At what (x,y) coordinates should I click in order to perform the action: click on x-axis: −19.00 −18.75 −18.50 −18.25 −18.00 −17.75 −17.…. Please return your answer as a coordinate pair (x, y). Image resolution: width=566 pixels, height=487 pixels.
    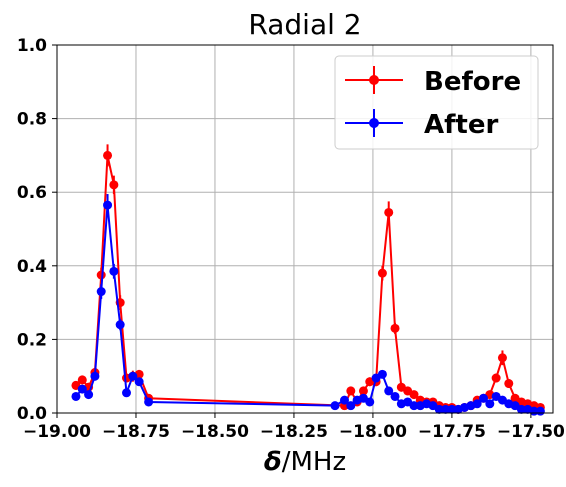
    Looking at the image, I should click on (294, 427).